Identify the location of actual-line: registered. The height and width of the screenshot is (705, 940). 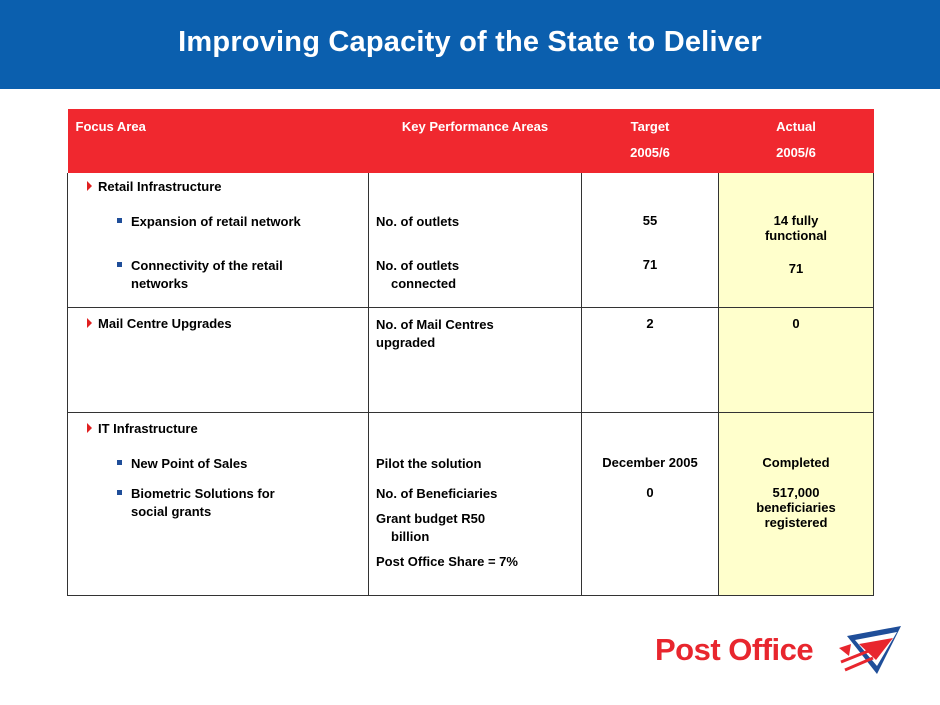
(796, 522).